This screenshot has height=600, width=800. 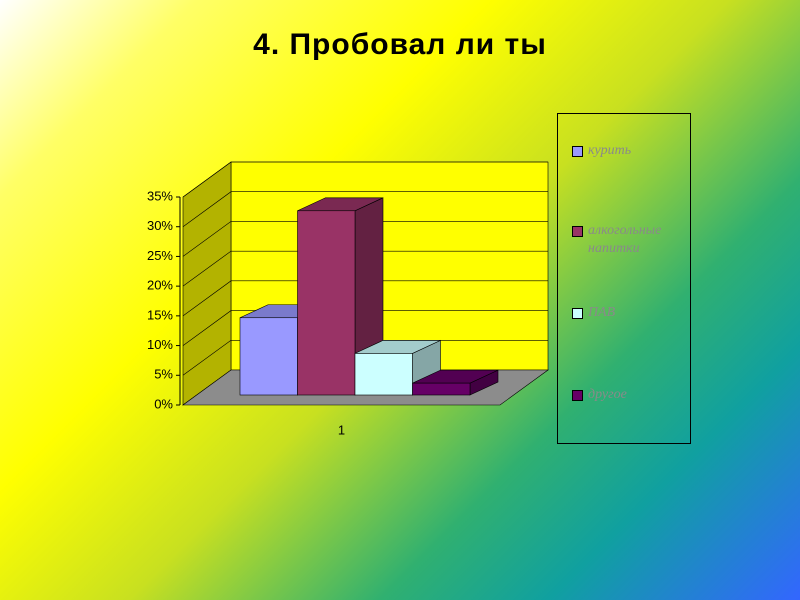 I want to click on legend-item: другое, so click(x=631, y=395).